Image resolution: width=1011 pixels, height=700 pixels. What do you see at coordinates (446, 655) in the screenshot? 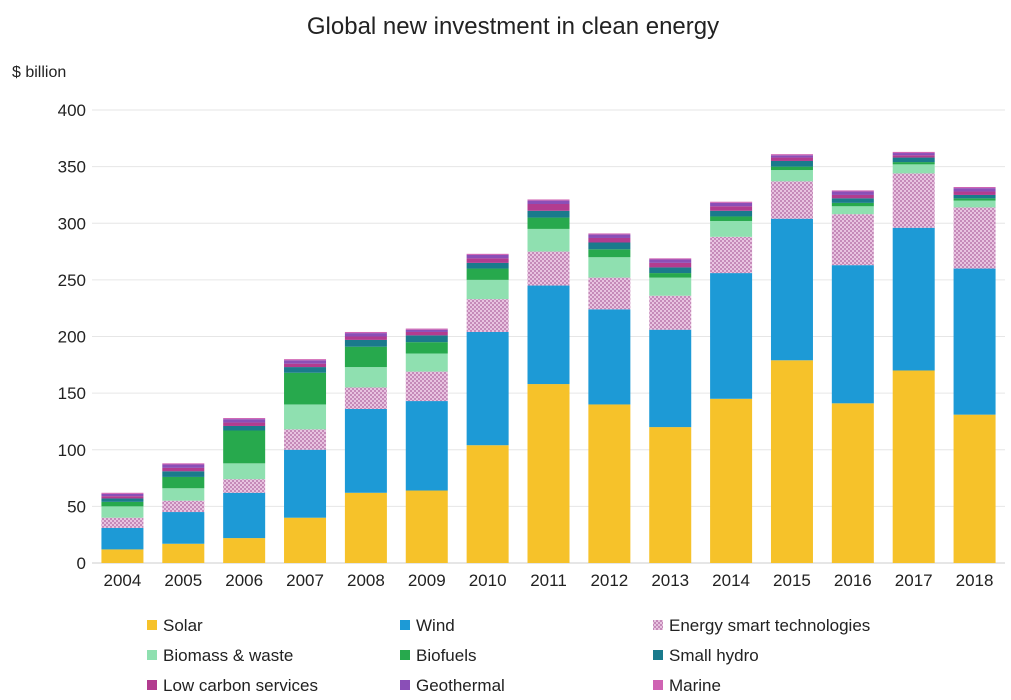
I see `legend-label: Biofuels` at bounding box center [446, 655].